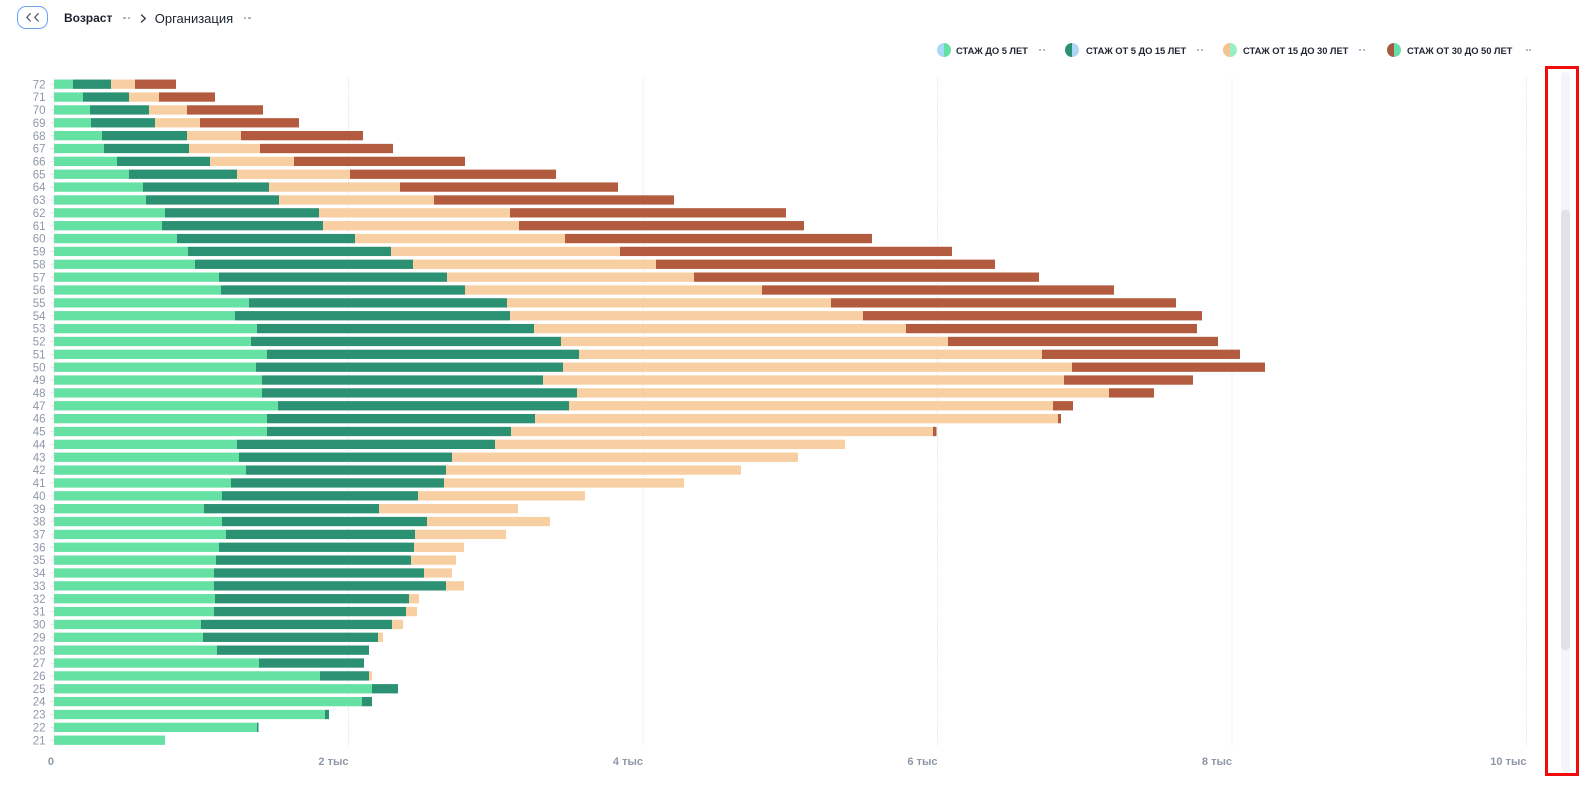 Image resolution: width=1587 pixels, height=785 pixels. What do you see at coordinates (39, 291) in the screenshot?
I see `svg-text: 56` at bounding box center [39, 291].